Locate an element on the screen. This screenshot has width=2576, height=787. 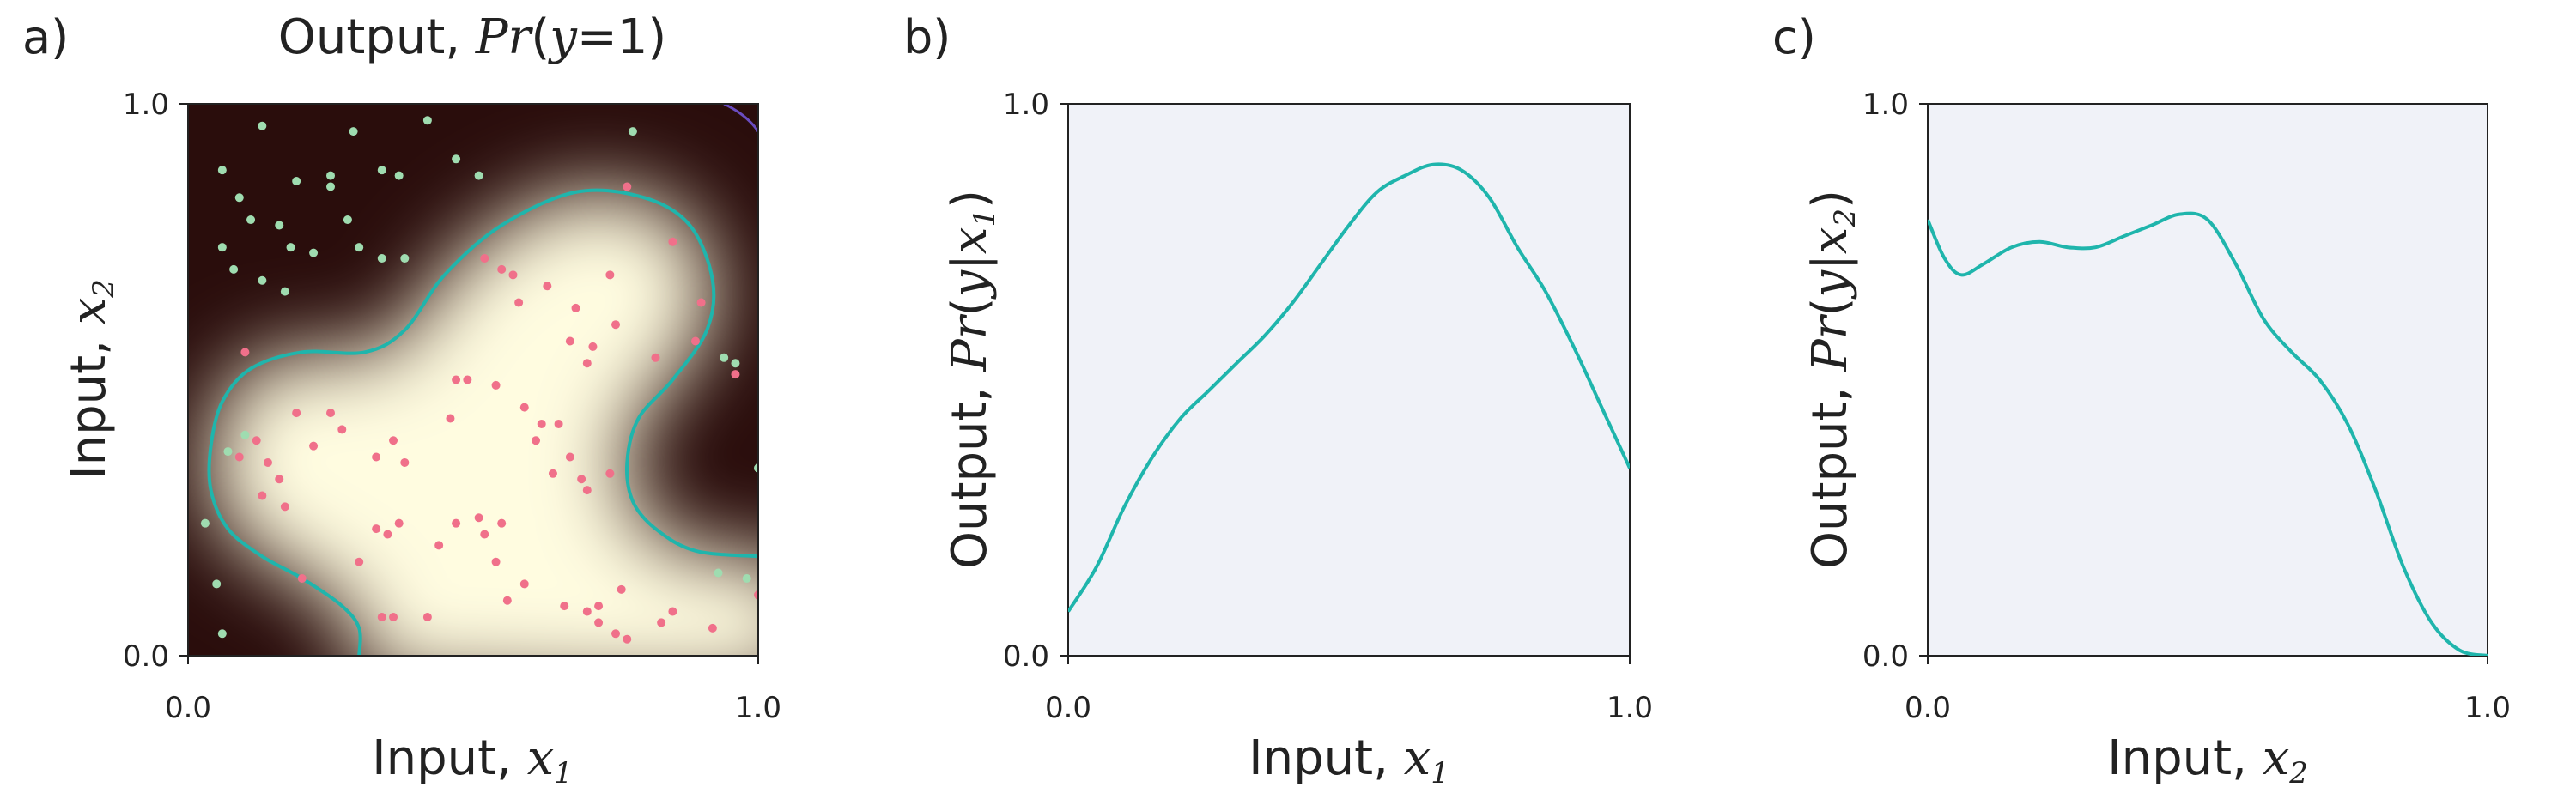
heatmap-xlabel: Input, x1 is located at coordinates (472, 758).